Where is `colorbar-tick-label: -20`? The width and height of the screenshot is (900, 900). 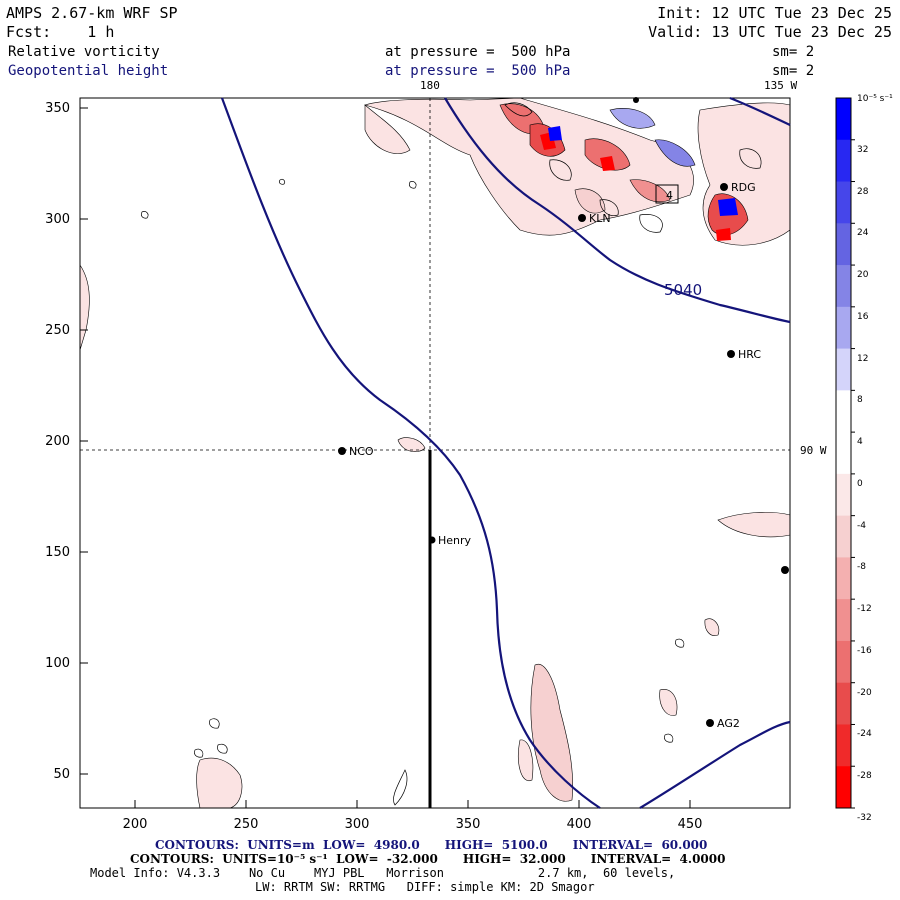 colorbar-tick-label: -20 is located at coordinates (864, 692).